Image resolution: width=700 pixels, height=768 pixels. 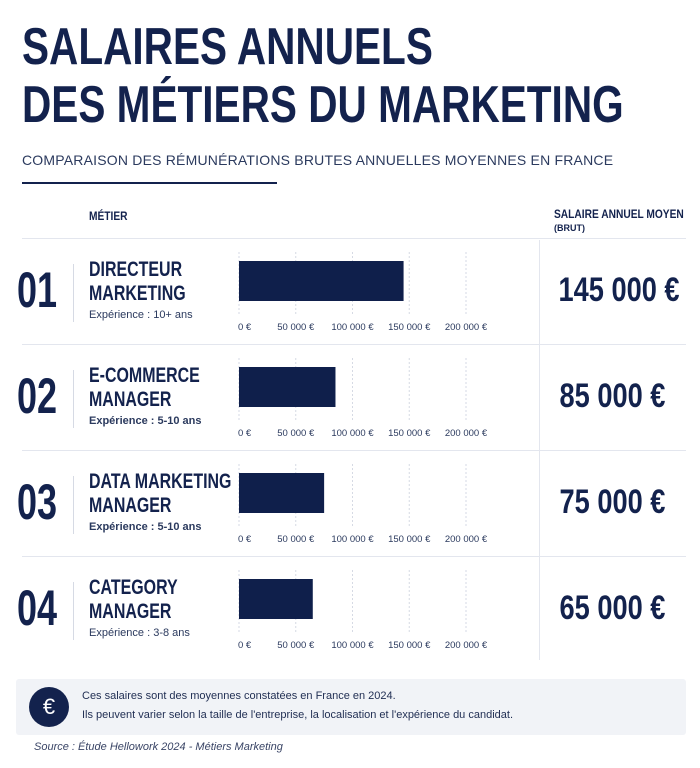 What do you see at coordinates (133, 587) in the screenshot?
I see `job-title-line-1: CATEGORY` at bounding box center [133, 587].